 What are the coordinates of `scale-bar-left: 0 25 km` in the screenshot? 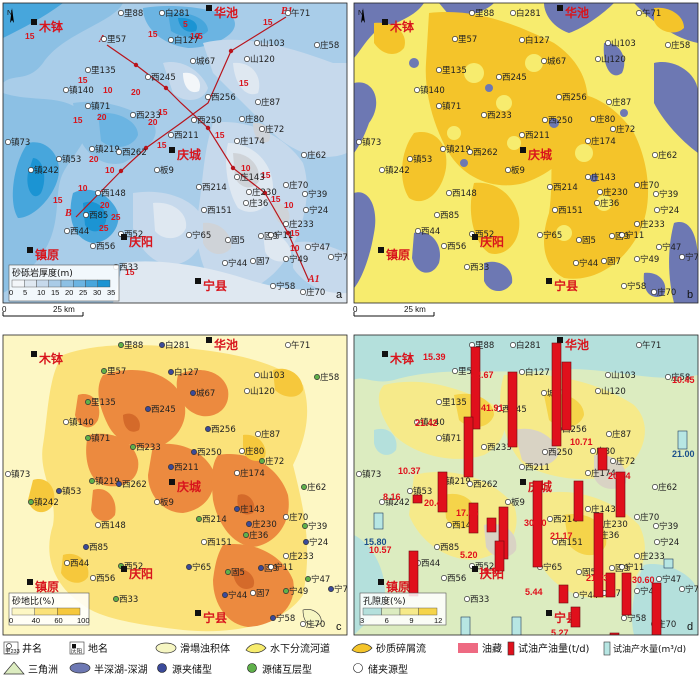 It's located at (43, 311).